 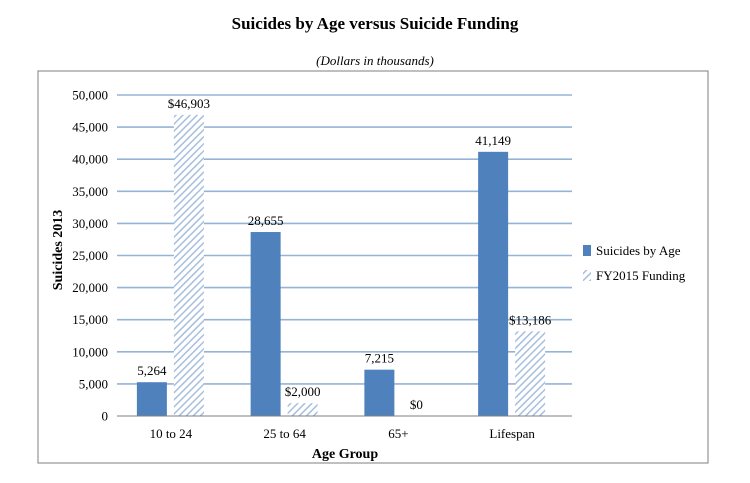 I want to click on chart-title: Suicides by Age versus Suicide Funding, so click(x=375, y=23).